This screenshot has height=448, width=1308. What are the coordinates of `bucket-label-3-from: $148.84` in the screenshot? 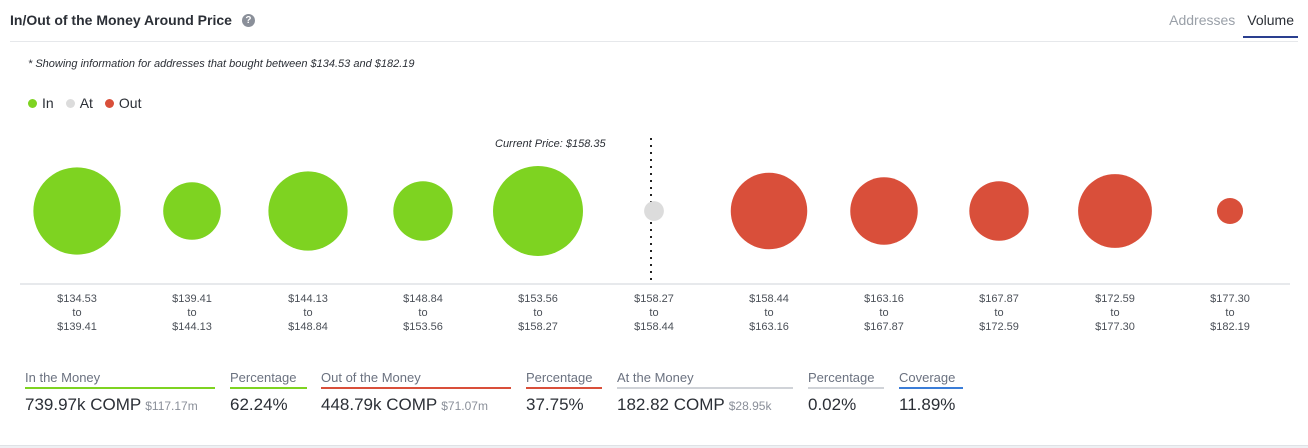 It's located at (423, 299).